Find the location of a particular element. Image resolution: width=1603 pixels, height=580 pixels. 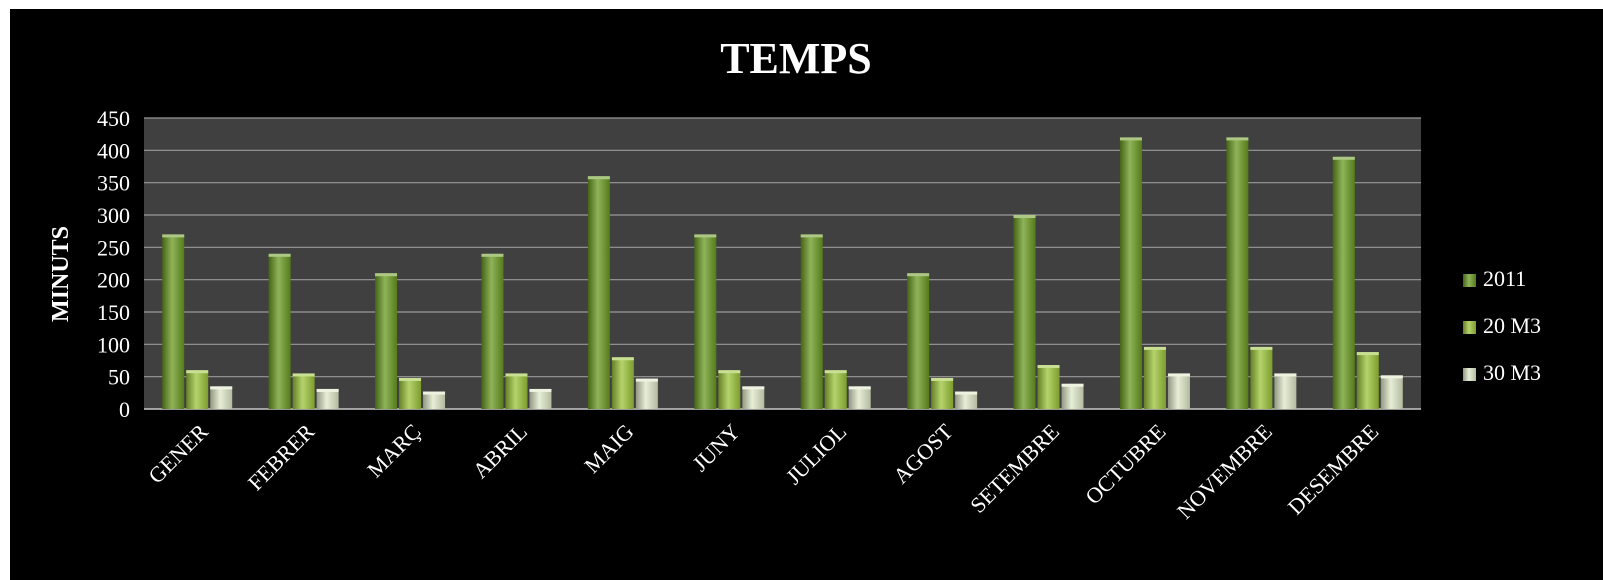

legend-label: 2011 is located at coordinates (1504, 278).